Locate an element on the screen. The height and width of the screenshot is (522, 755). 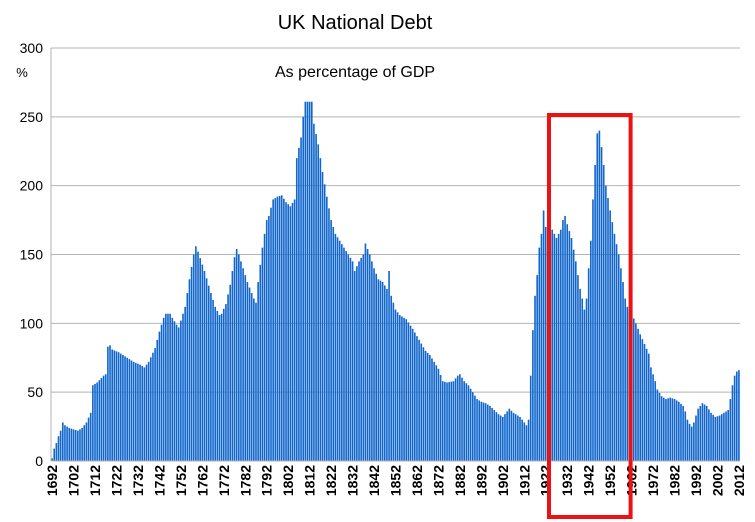
bar-1948 is located at coordinates (601, 304).